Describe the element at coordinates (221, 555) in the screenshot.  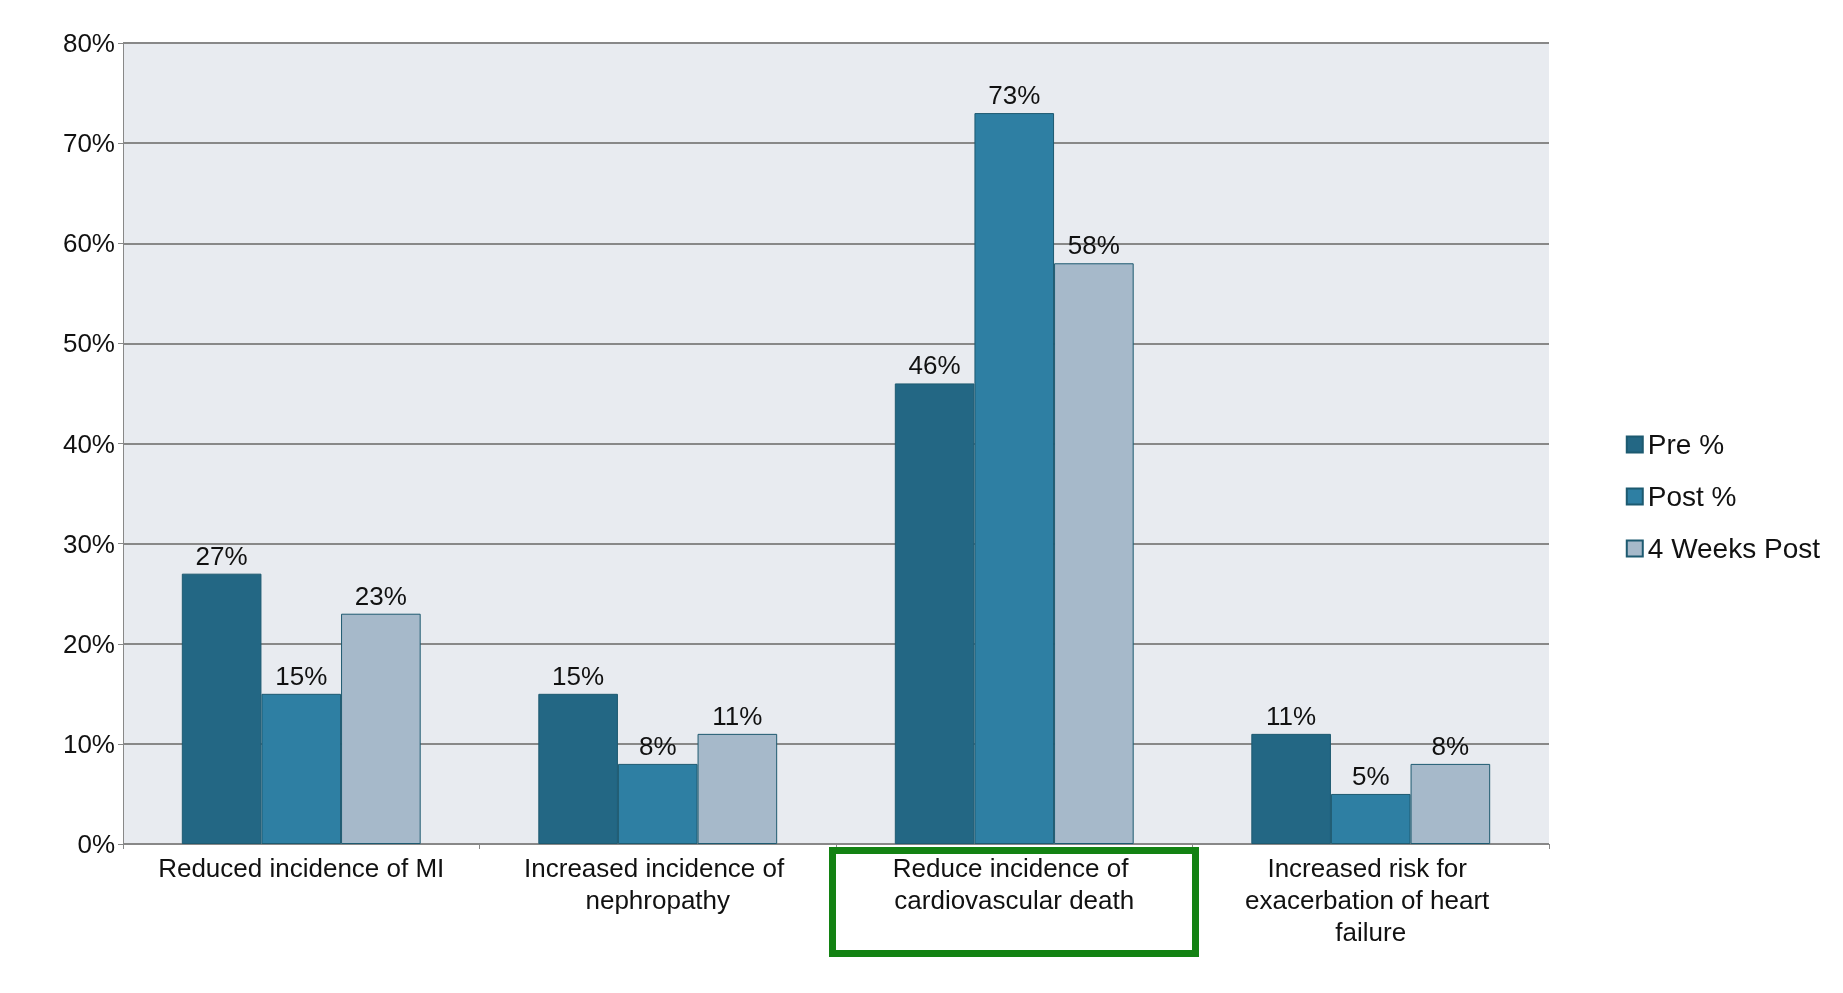
I see `data-label: 27%` at that location.